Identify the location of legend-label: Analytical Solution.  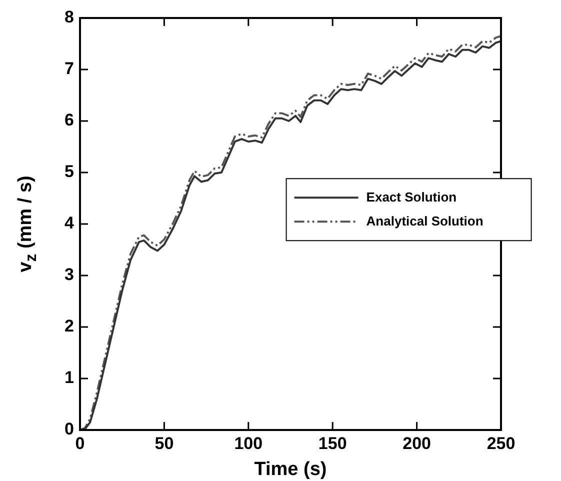
(425, 220).